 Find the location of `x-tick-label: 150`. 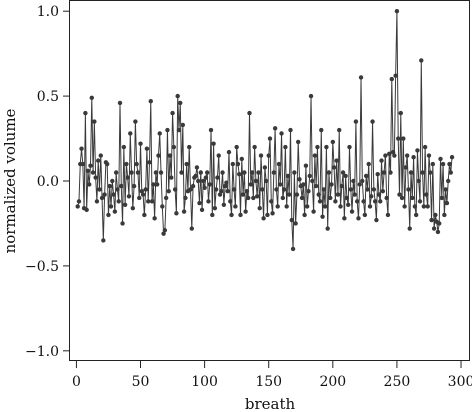

x-tick-label: 150 is located at coordinates (268, 382).